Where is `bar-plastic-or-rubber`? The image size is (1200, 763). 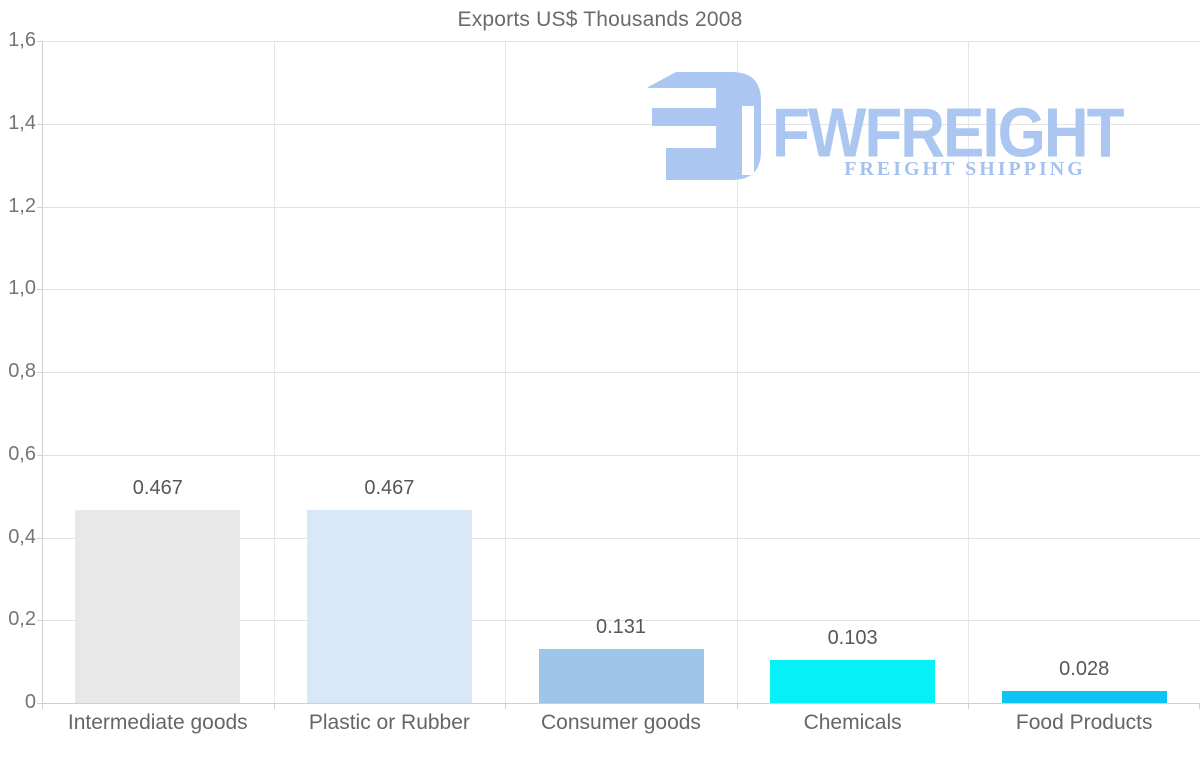 bar-plastic-or-rubber is located at coordinates (389, 606).